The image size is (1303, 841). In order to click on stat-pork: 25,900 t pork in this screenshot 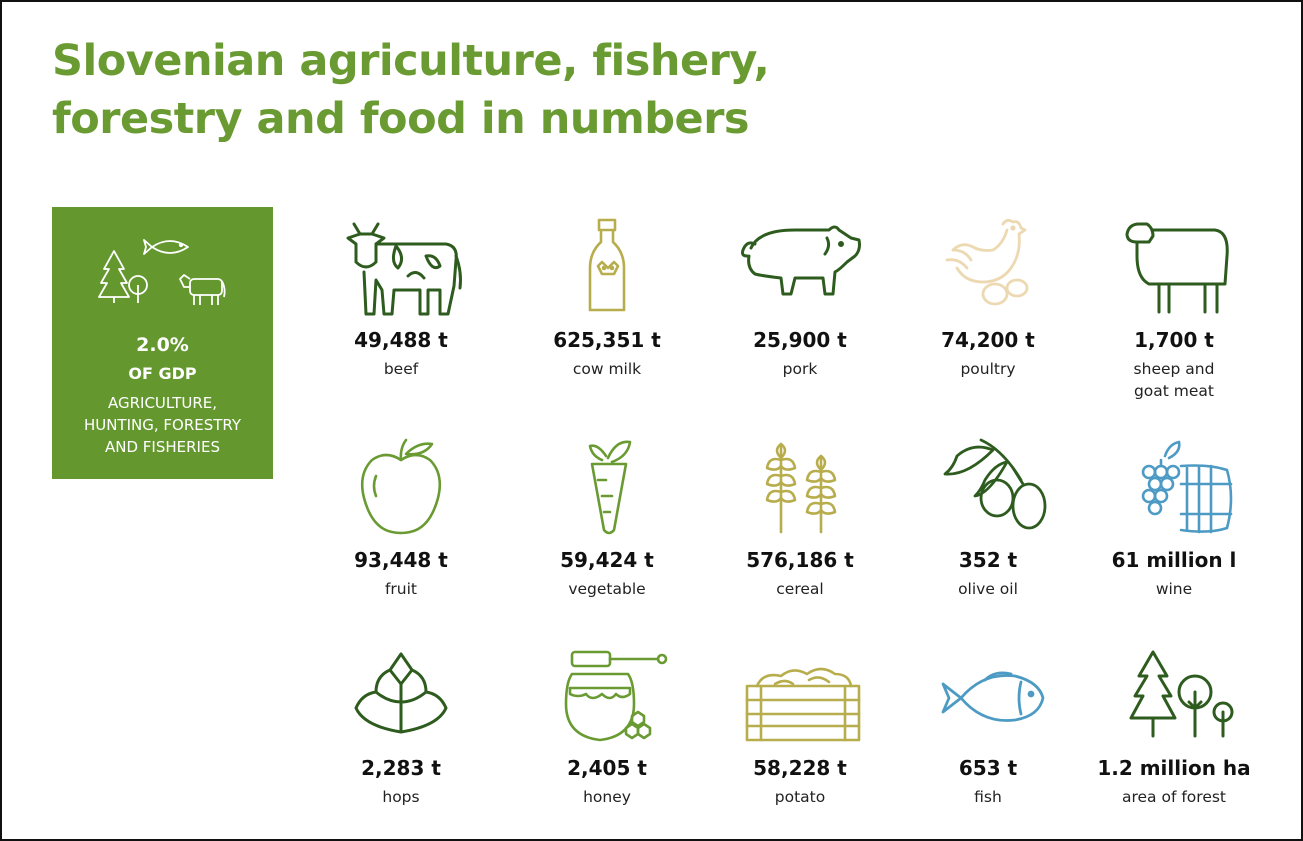, I will do `click(800, 298)`.